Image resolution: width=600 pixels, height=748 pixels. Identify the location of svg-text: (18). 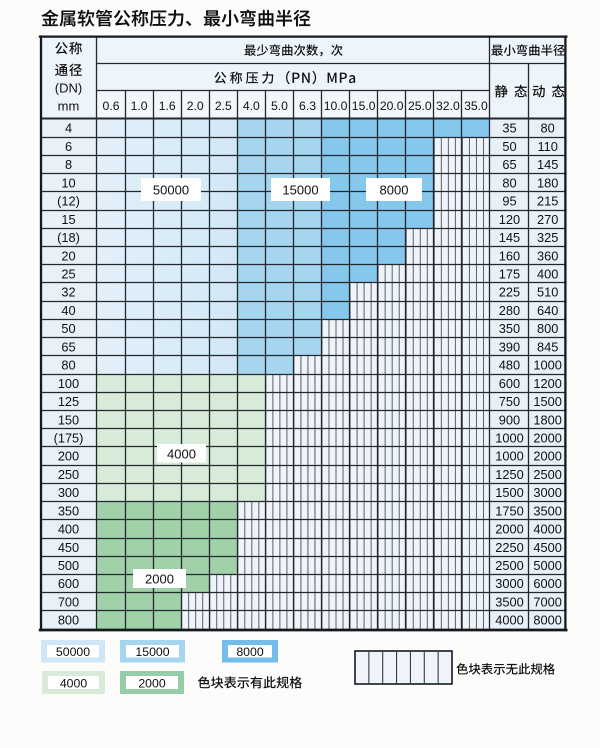
(68, 237).